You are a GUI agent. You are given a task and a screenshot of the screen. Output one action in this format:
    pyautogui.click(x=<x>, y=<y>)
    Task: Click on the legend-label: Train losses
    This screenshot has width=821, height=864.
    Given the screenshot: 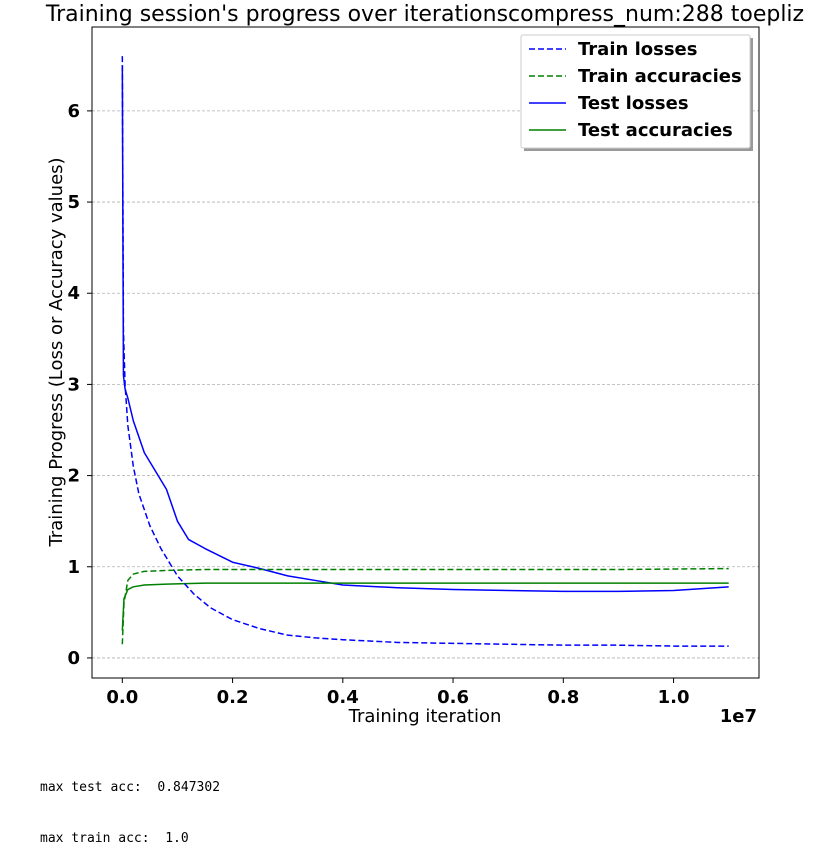 What is the action you would take?
    pyautogui.click(x=637, y=49)
    